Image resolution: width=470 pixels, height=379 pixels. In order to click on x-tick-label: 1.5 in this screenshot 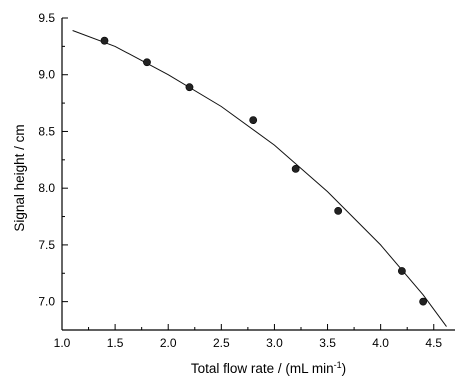, I will do `click(115, 343)`.